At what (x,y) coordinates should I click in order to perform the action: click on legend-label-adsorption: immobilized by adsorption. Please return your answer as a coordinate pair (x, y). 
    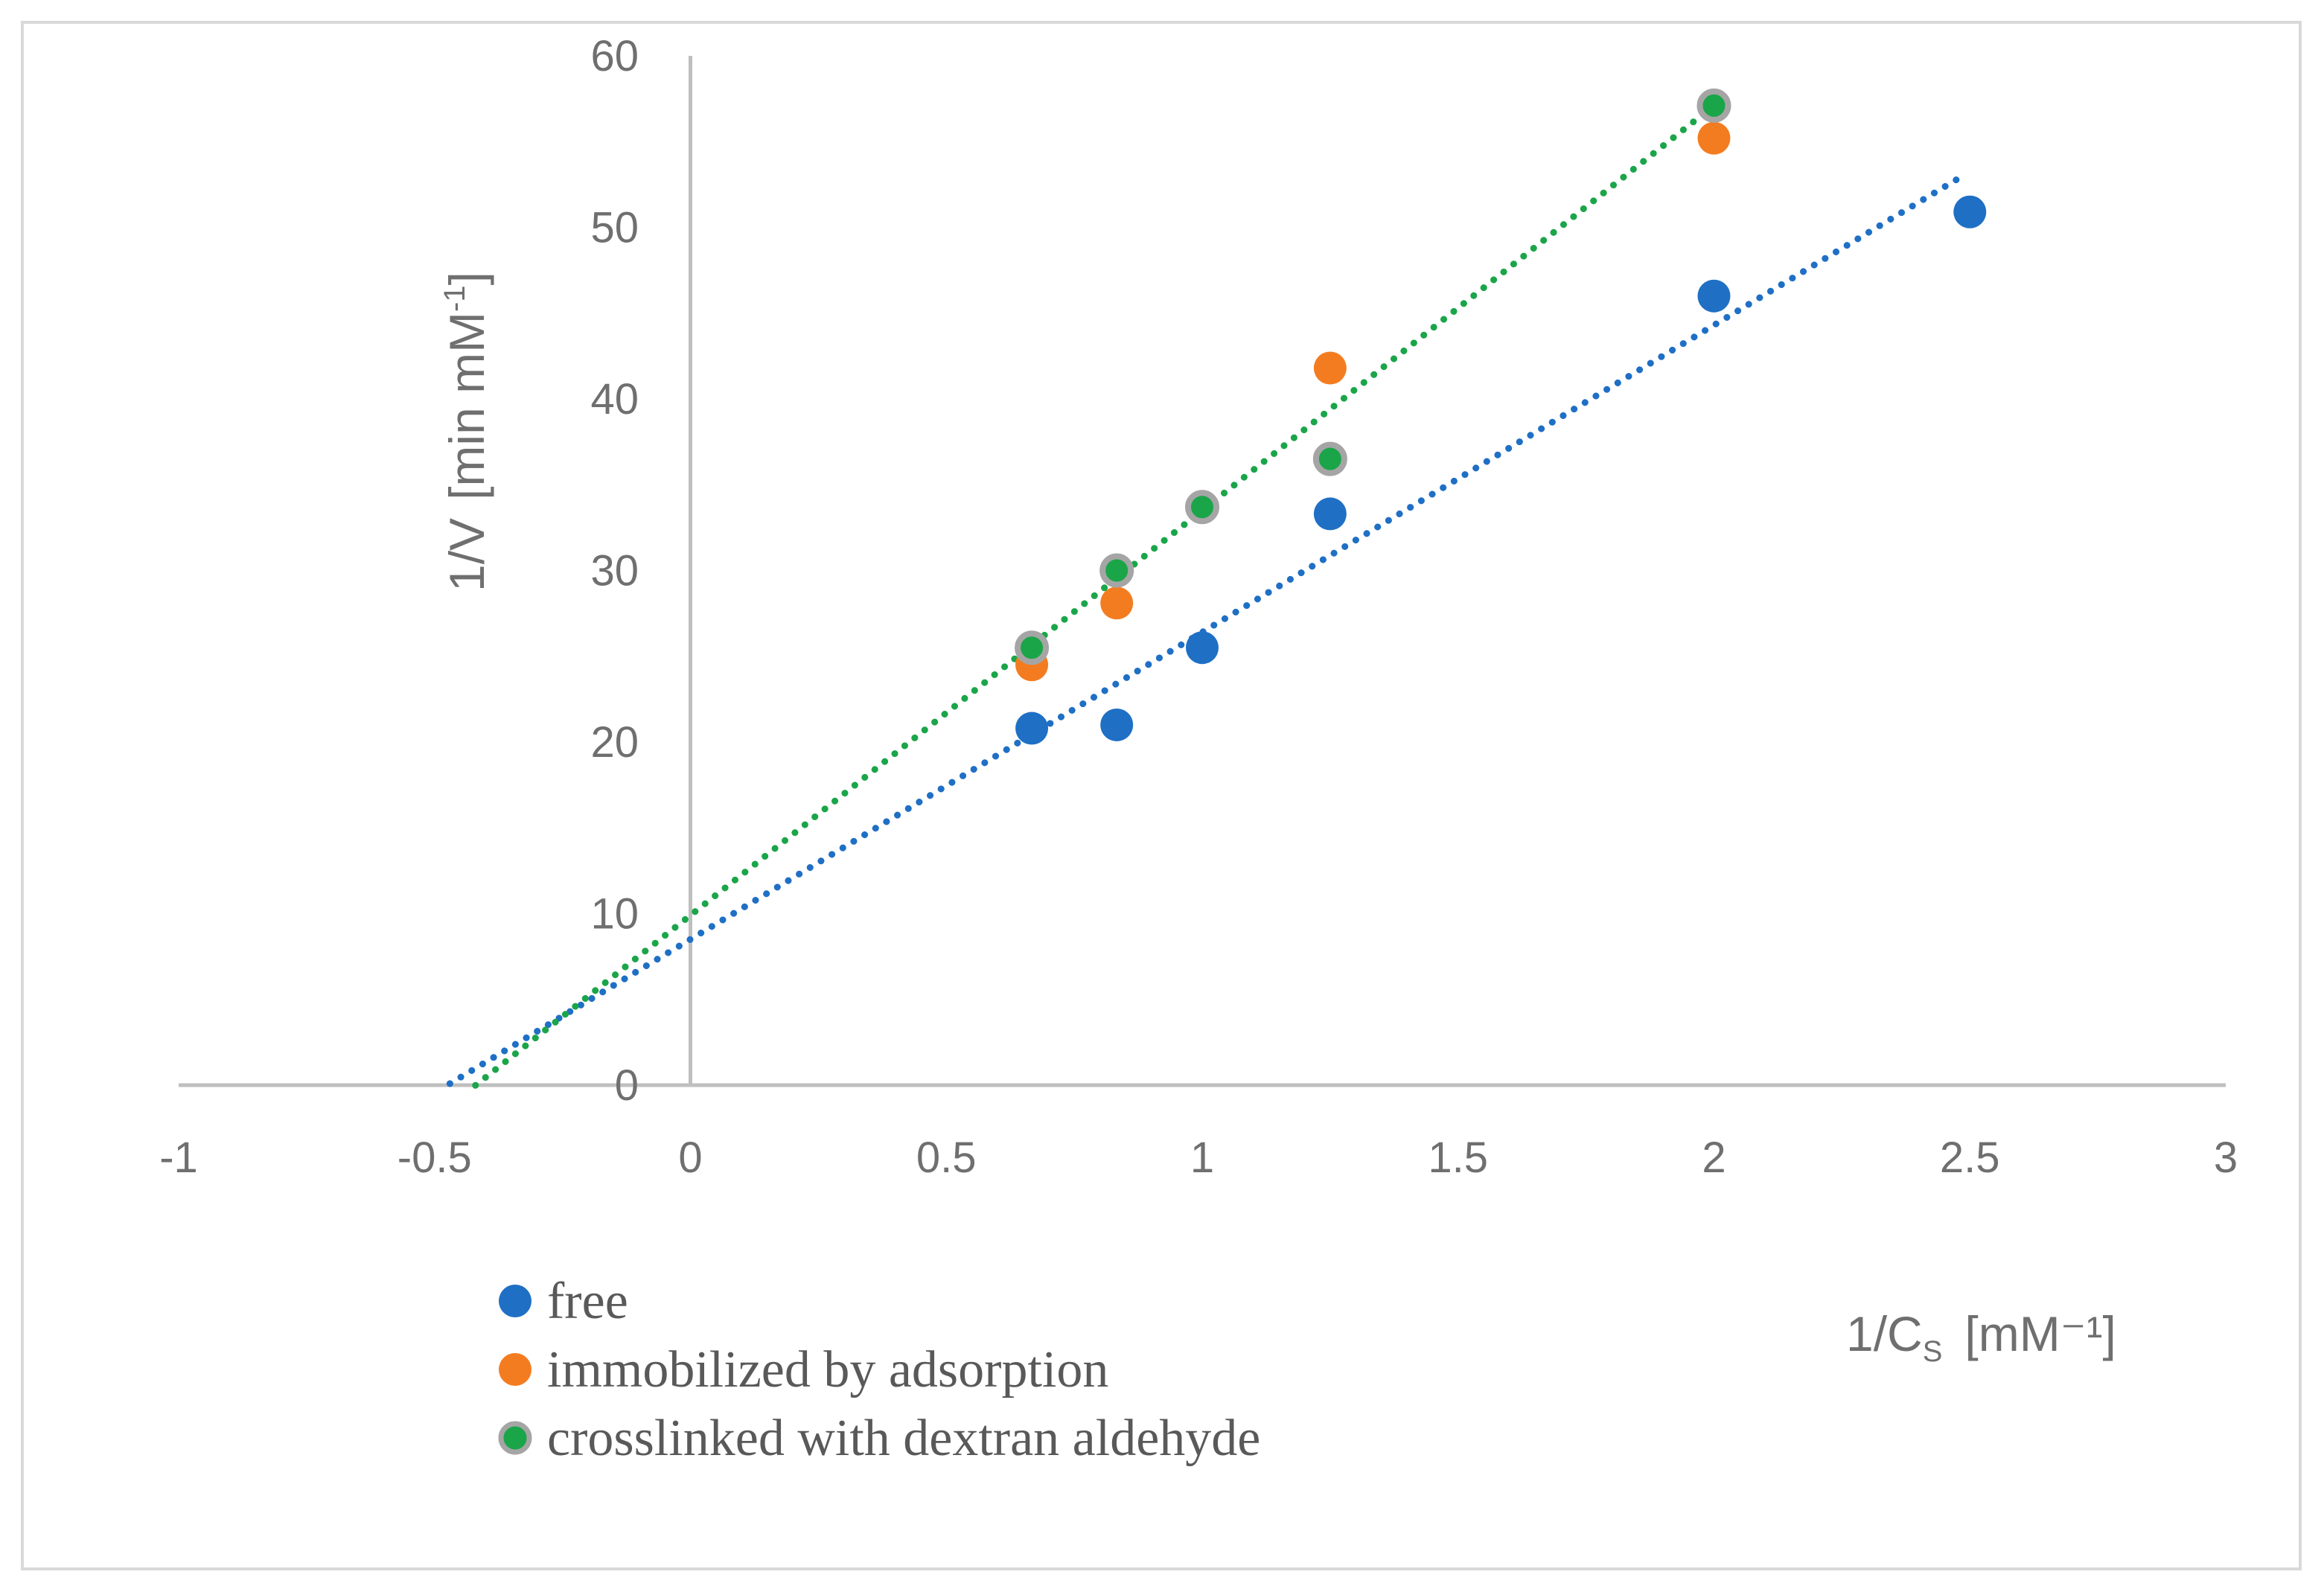
    Looking at the image, I should click on (827, 1369).